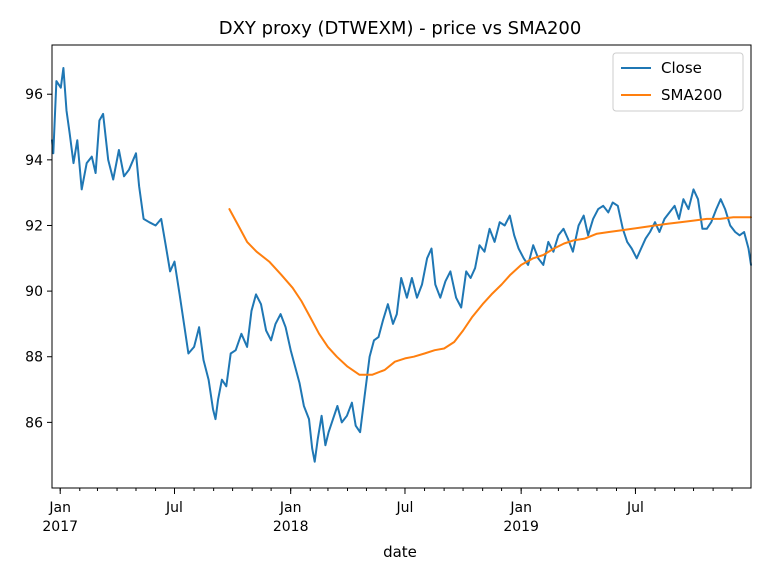 This screenshot has height=576, width=768. Describe the element at coordinates (387, 511) in the screenshot. I see `x-axis-ticks: Jan 2017 Jul Jan 2018 Jul Jan 2019 Jul` at that location.